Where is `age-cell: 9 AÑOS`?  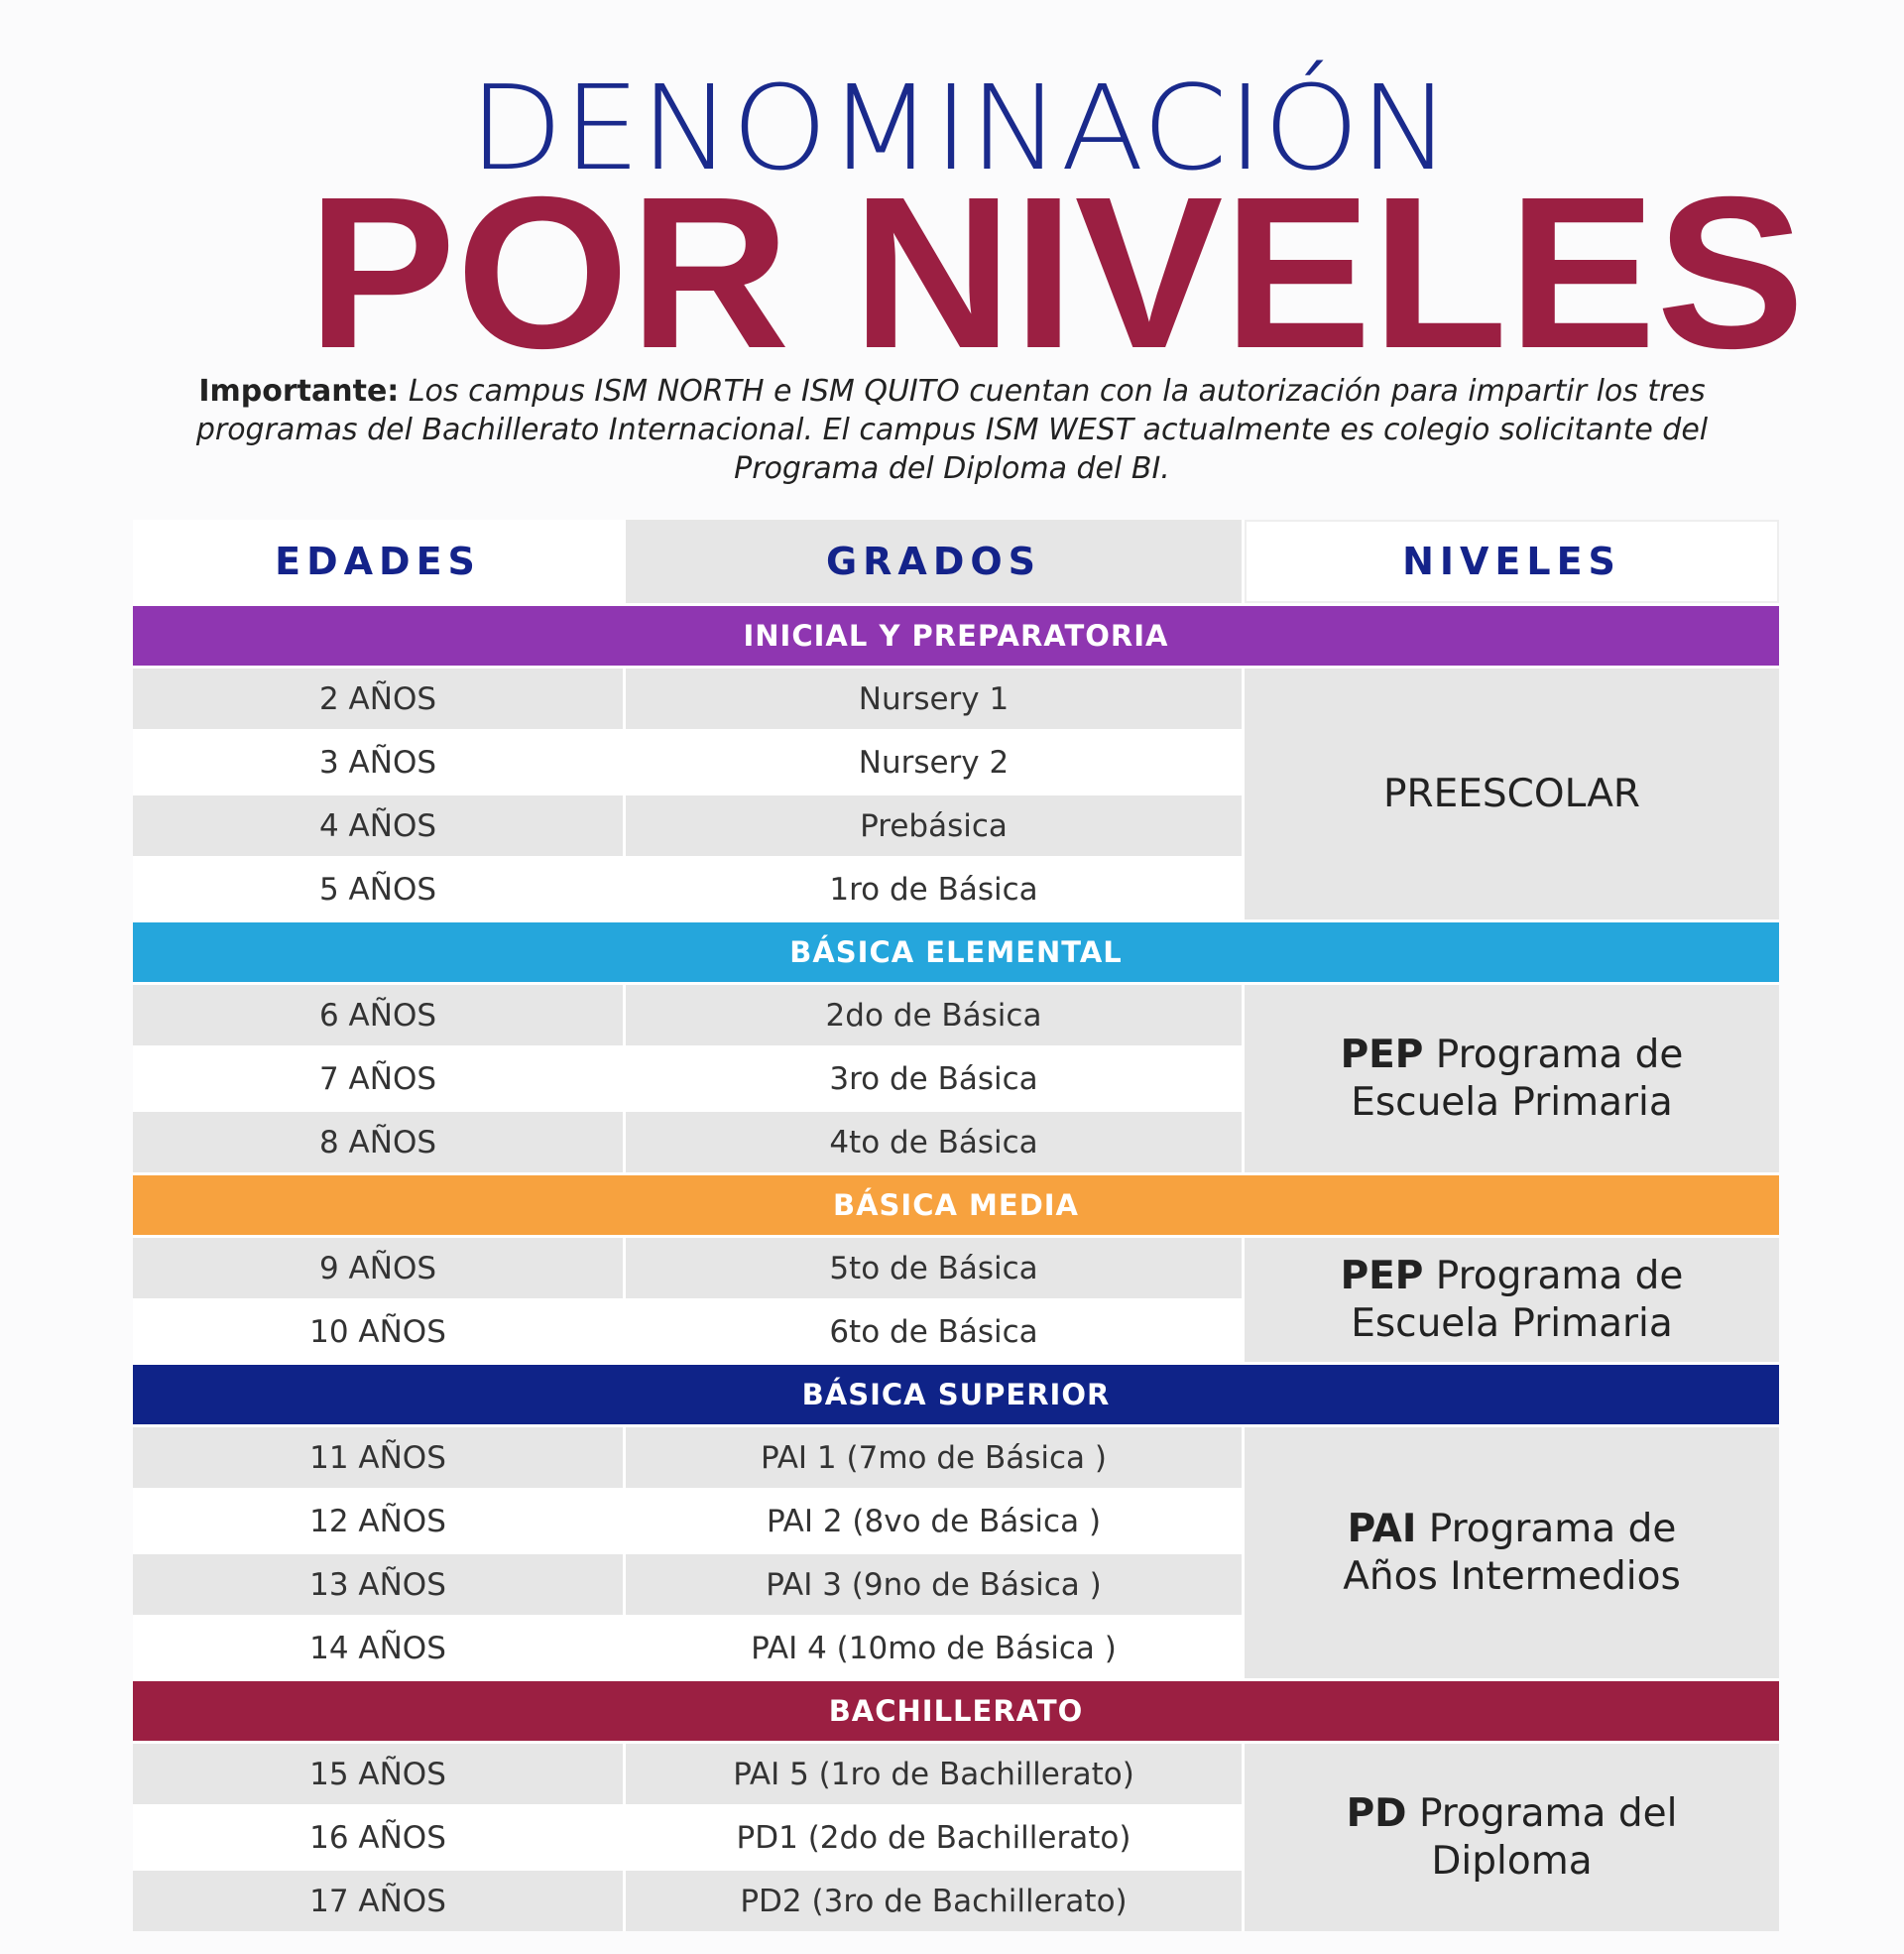 age-cell: 9 AÑOS is located at coordinates (378, 1268).